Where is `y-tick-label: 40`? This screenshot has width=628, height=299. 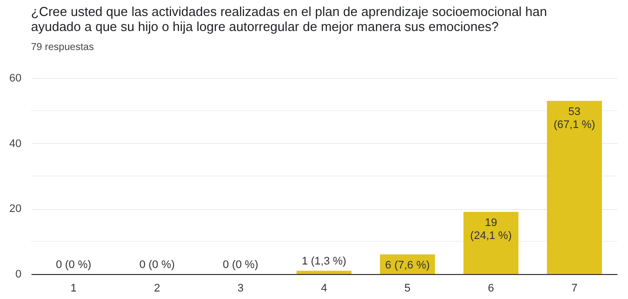
y-tick-label: 40 is located at coordinates (15, 144).